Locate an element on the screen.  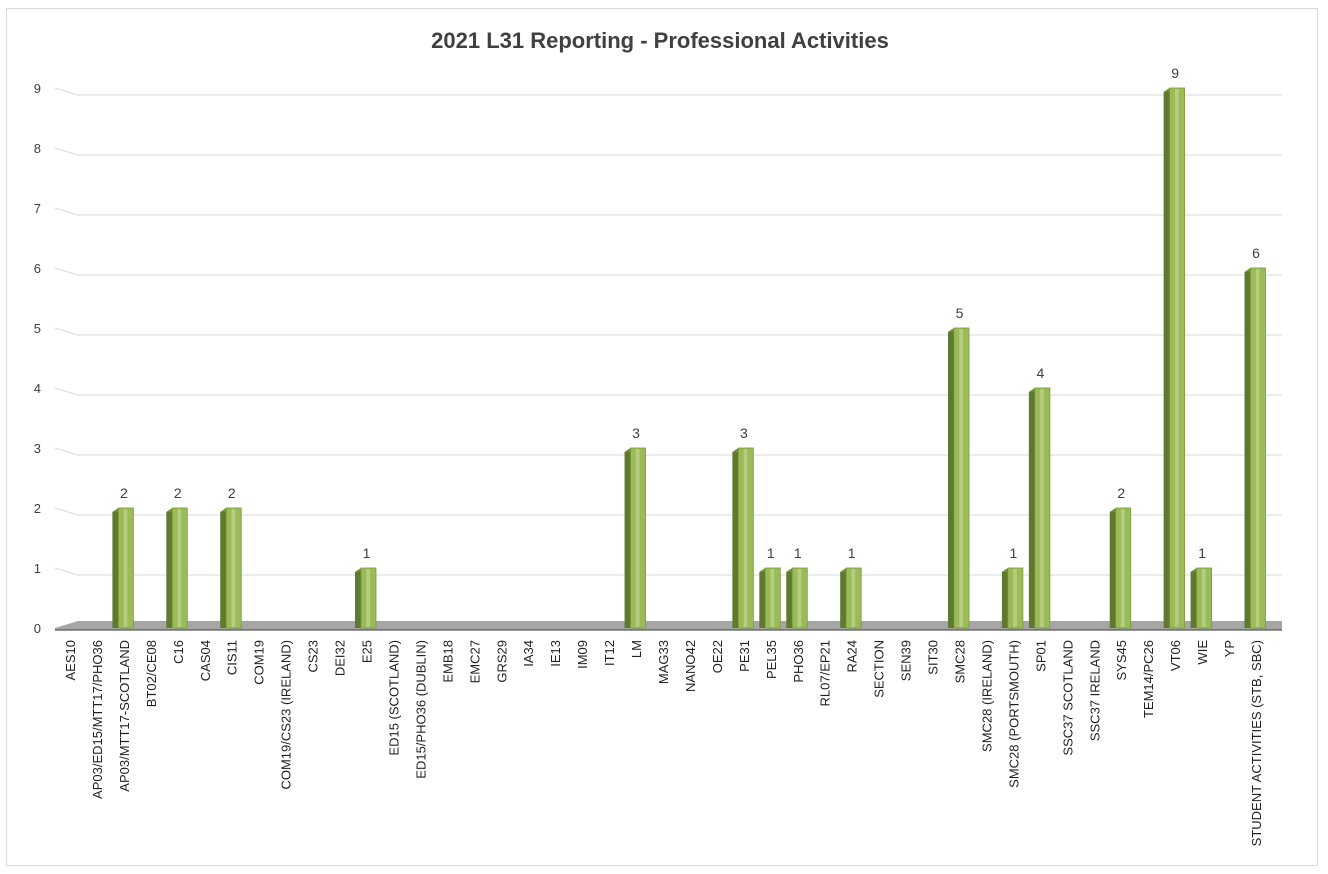
x-tick-label: IE13 is located at coordinates (555, 653).